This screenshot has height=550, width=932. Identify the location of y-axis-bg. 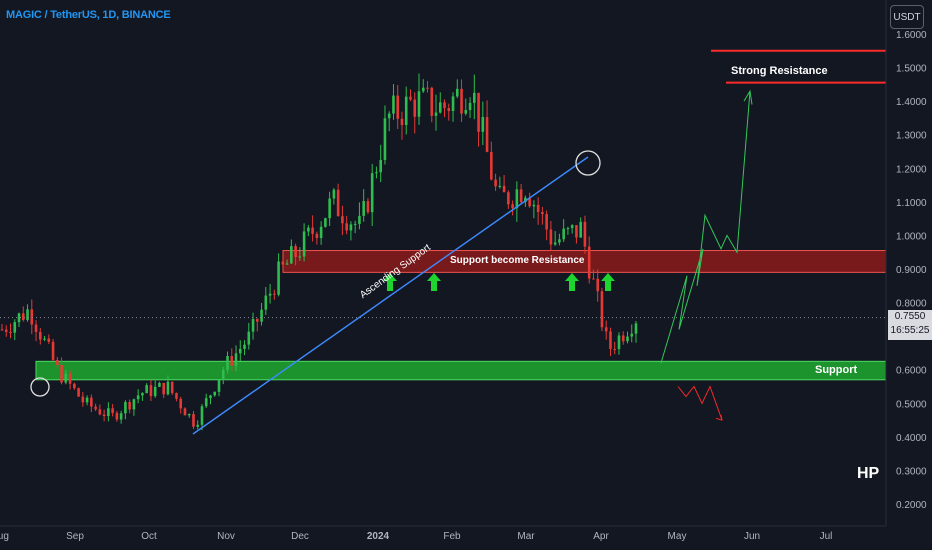
(909, 275).